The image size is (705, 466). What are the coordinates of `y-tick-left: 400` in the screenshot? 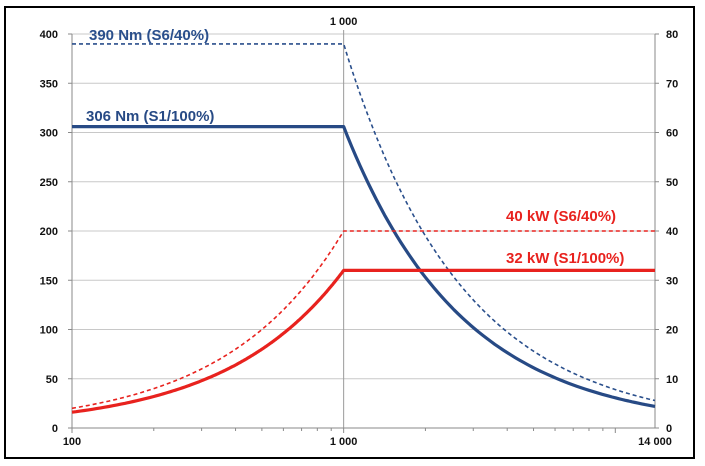 It's located at (49, 35).